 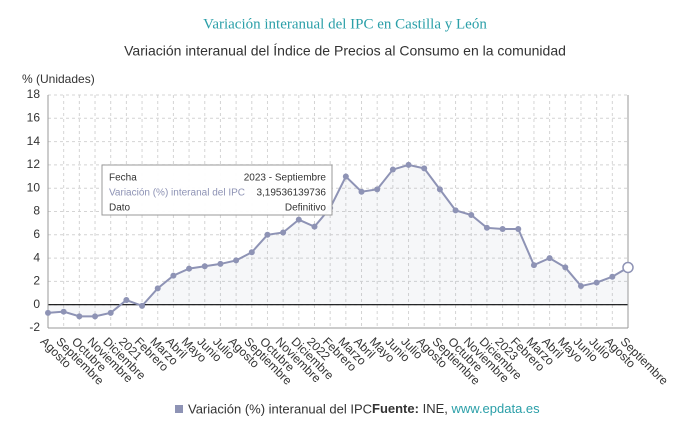 What do you see at coordinates (306, 208) in the screenshot?
I see `tooltip-value: Definitivo` at bounding box center [306, 208].